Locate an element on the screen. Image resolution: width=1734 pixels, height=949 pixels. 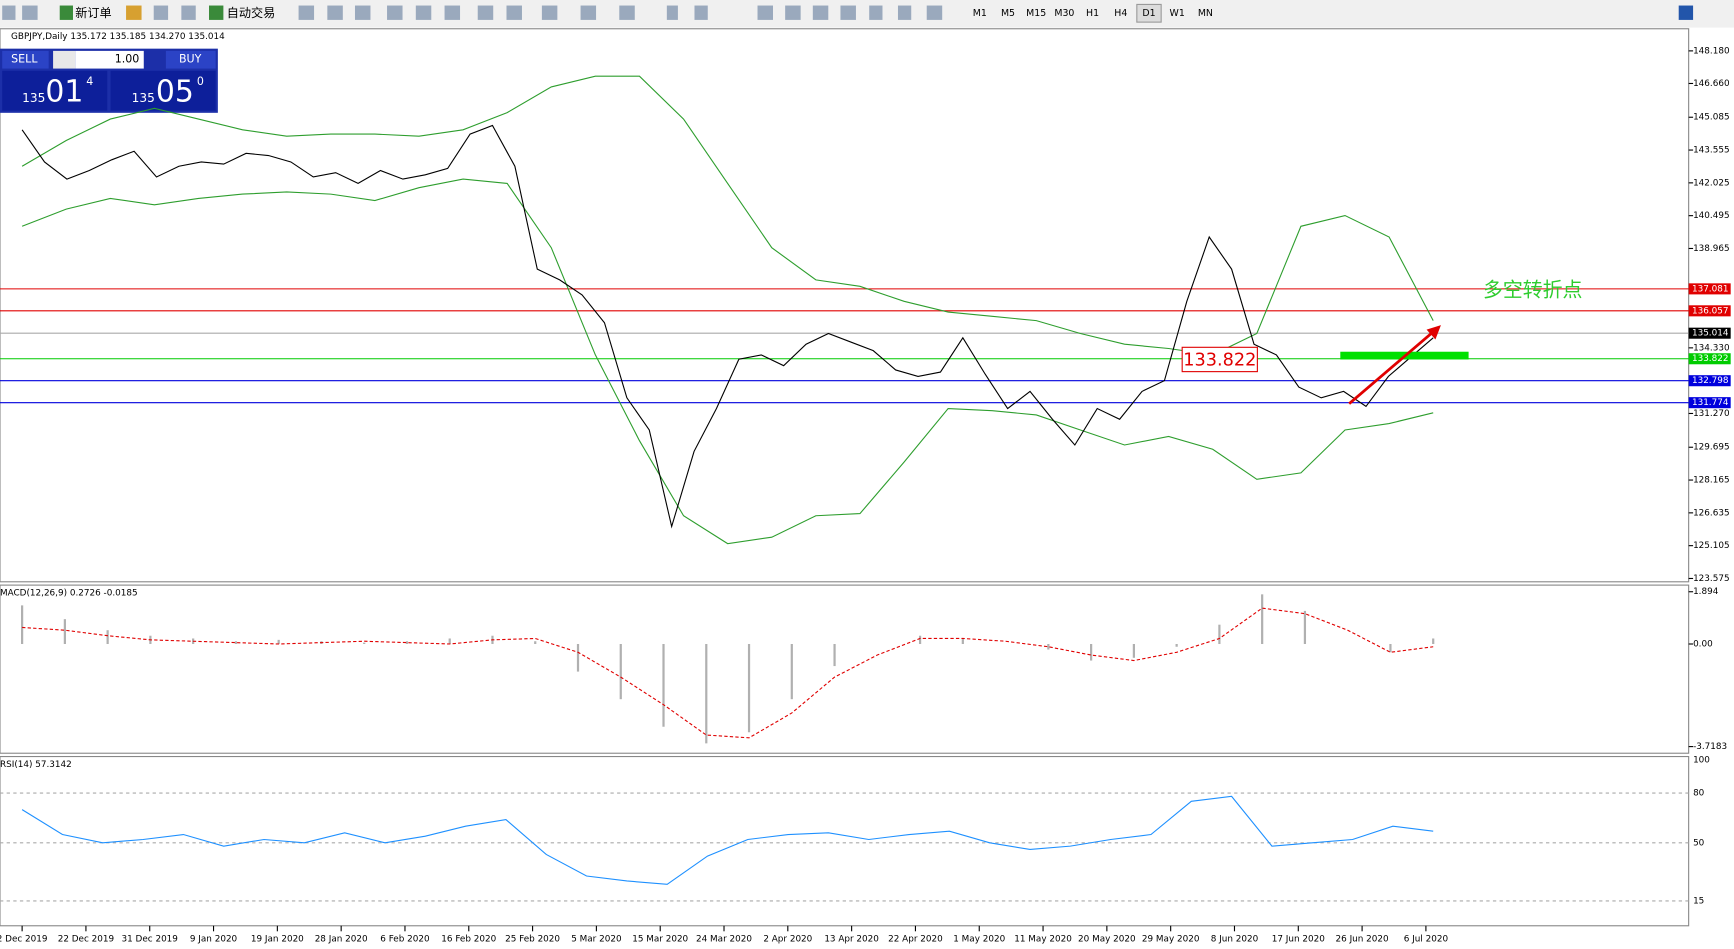
price-label: 140.495 is located at coordinates (1711, 216).